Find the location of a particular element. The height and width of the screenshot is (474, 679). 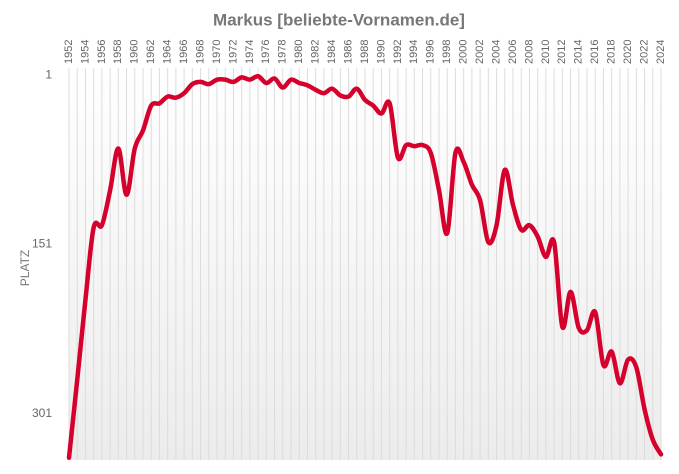

x-tick-label: 2008 is located at coordinates (529, 52).